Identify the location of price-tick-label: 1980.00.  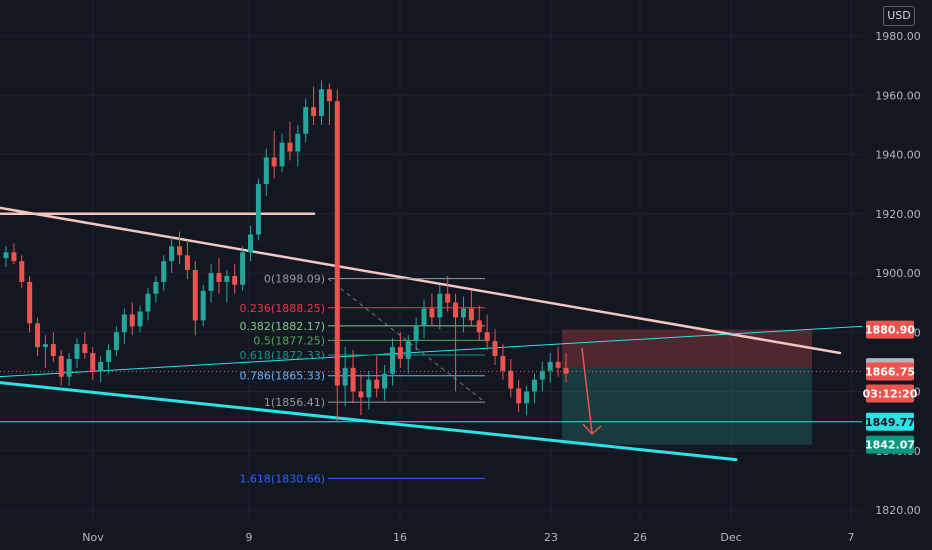
(898, 36).